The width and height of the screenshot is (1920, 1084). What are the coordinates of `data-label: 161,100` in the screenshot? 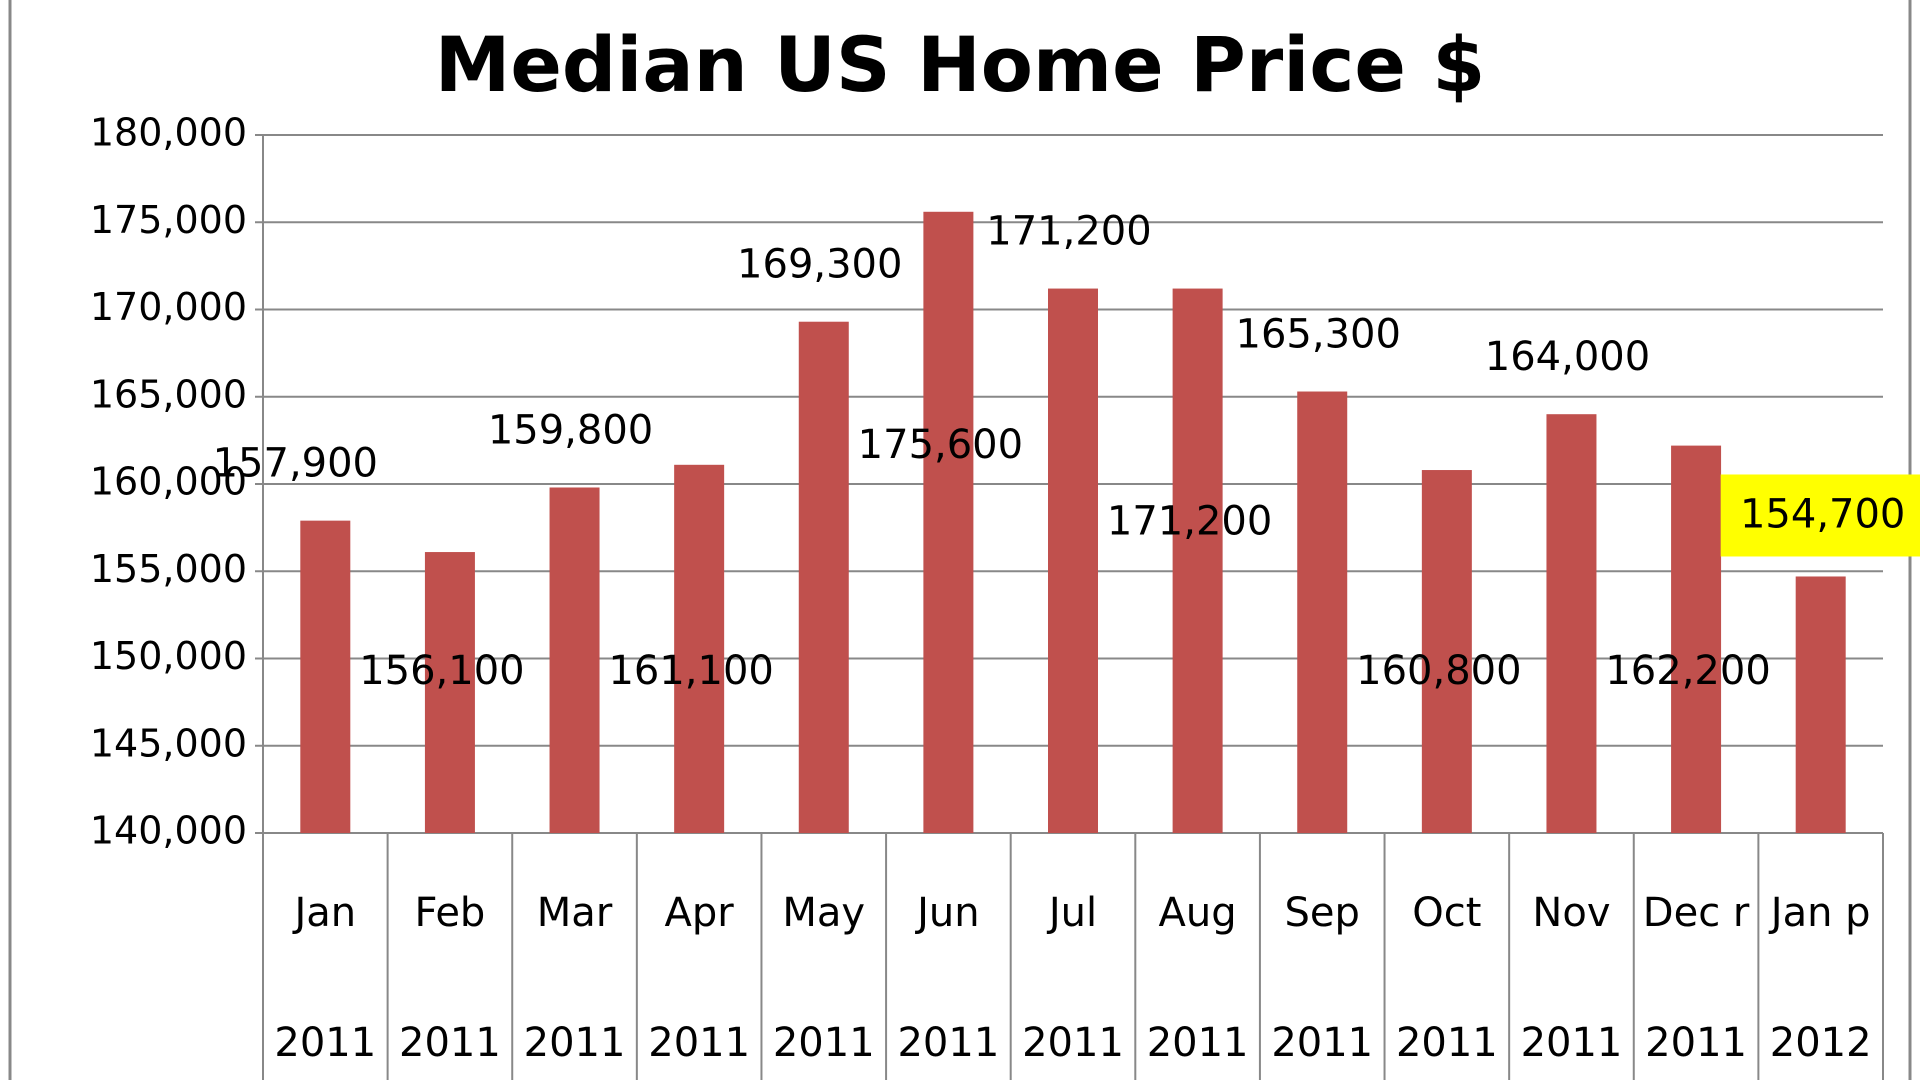 It's located at (690, 671).